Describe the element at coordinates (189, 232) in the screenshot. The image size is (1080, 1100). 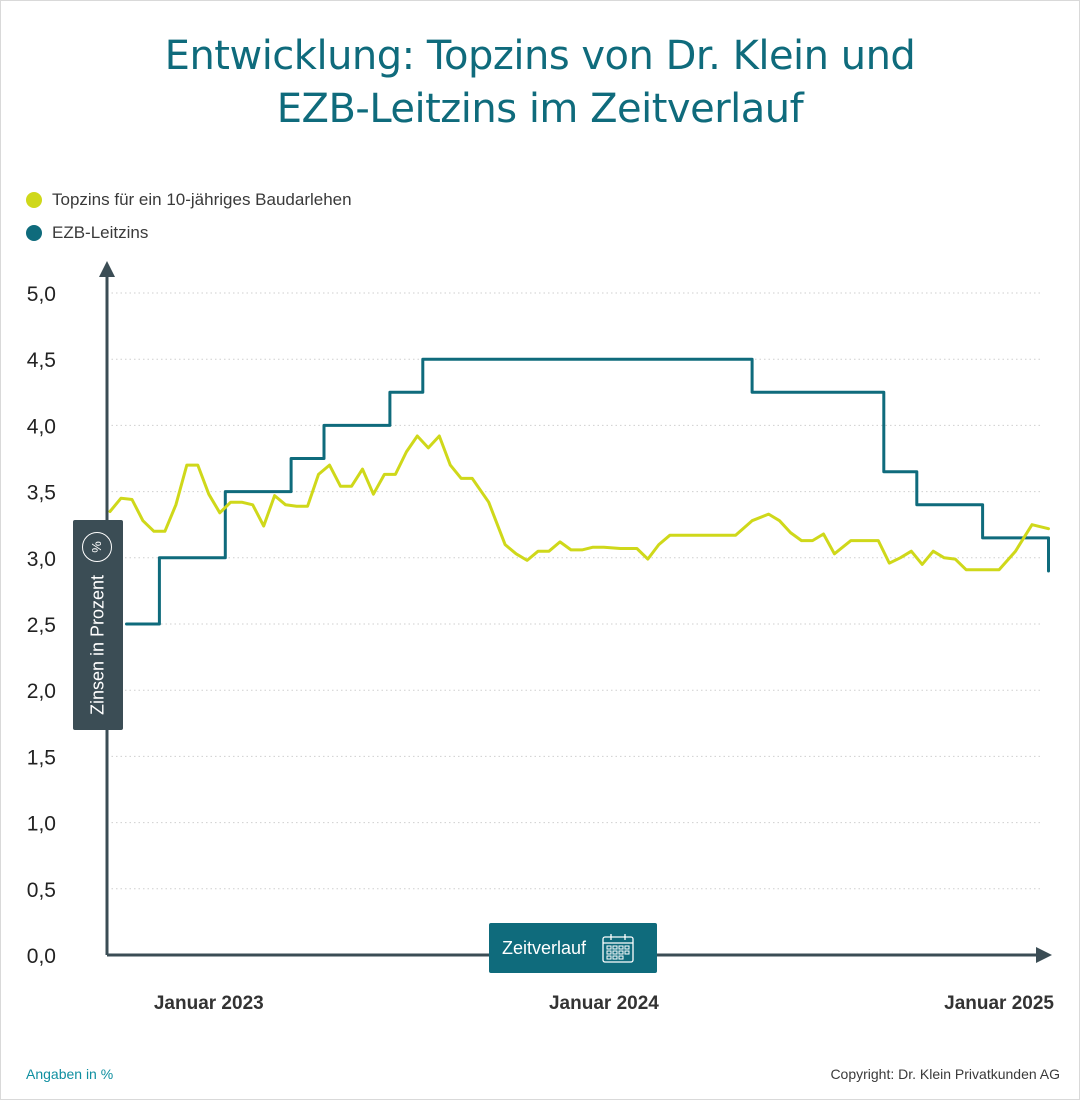
I see `legend-item-ezb: EZB-Leitzins` at that location.